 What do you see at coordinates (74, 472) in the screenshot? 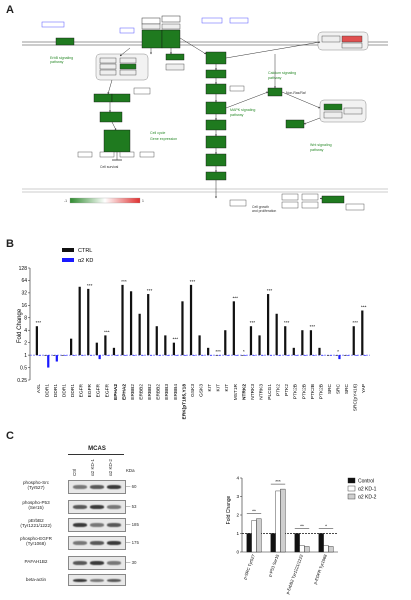
I see `lane-label: Ctrl` at bounding box center [74, 472].